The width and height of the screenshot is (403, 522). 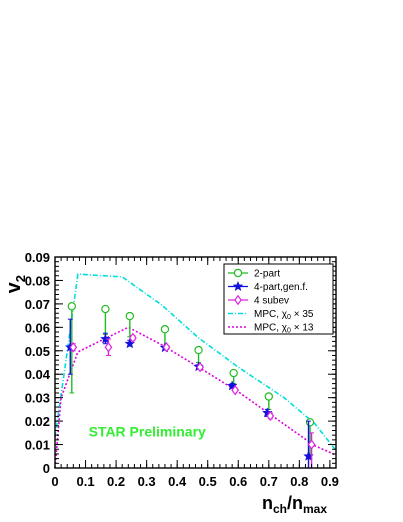 What do you see at coordinates (147, 431) in the screenshot?
I see `star-preliminary-label: STAR Preliminary` at bounding box center [147, 431].